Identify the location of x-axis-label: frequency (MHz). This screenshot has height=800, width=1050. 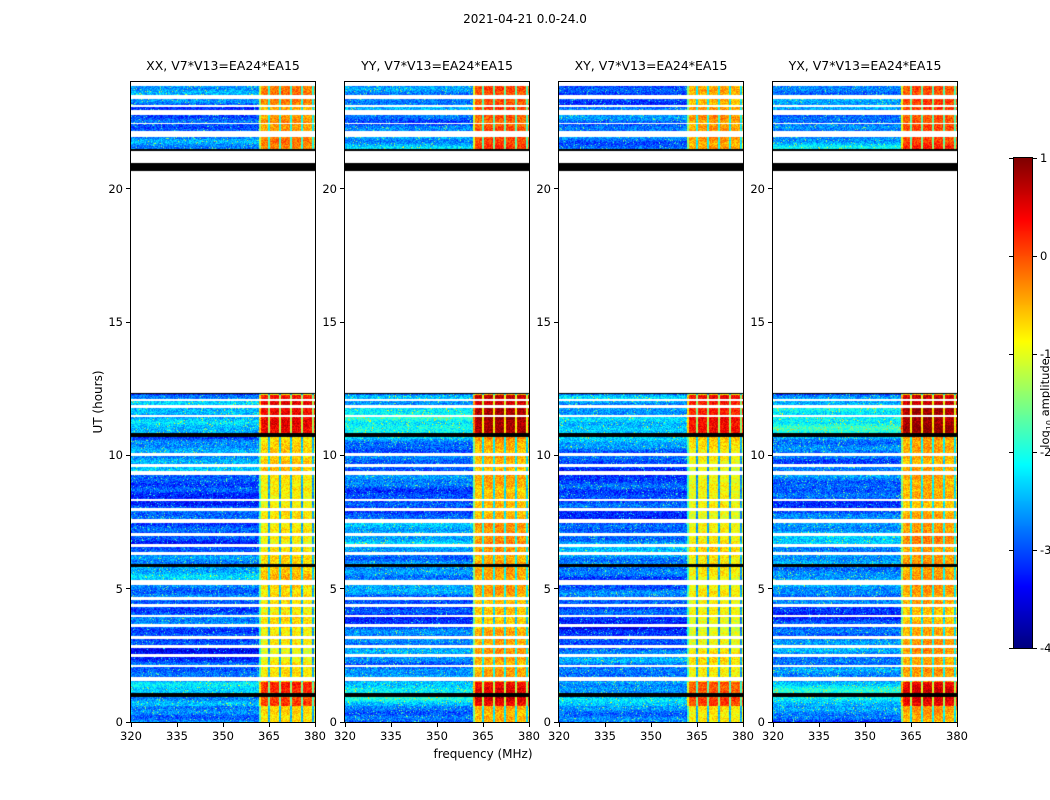
(483, 754).